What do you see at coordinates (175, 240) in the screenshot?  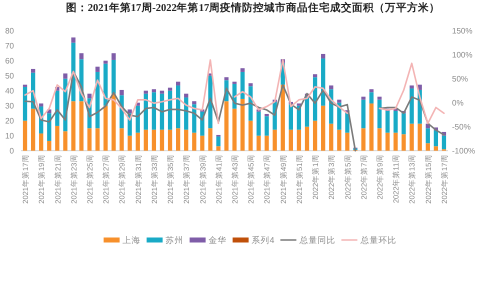 I see `legend-label: 苏州` at bounding box center [175, 240].